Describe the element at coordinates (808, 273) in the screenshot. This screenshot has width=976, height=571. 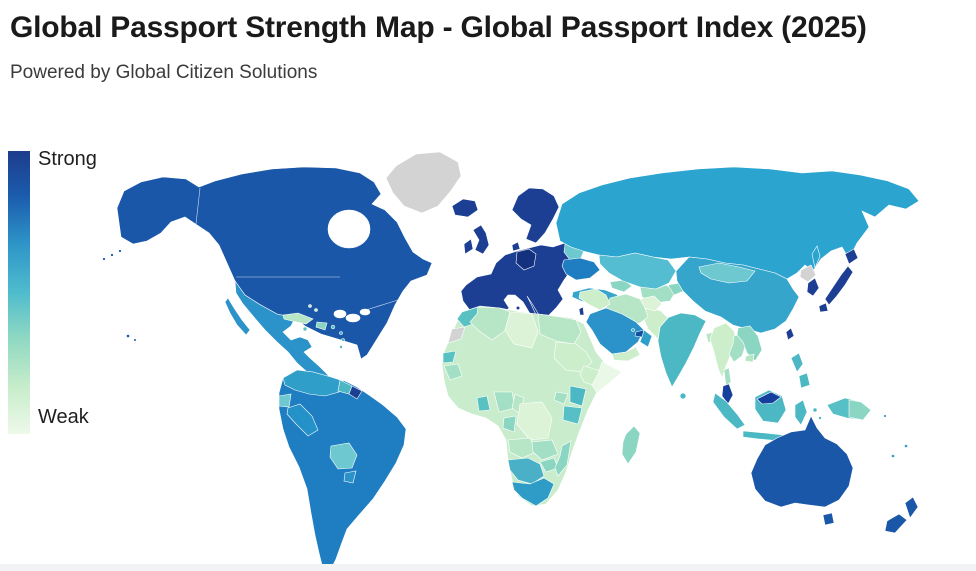
I see `region-north-korea` at that location.